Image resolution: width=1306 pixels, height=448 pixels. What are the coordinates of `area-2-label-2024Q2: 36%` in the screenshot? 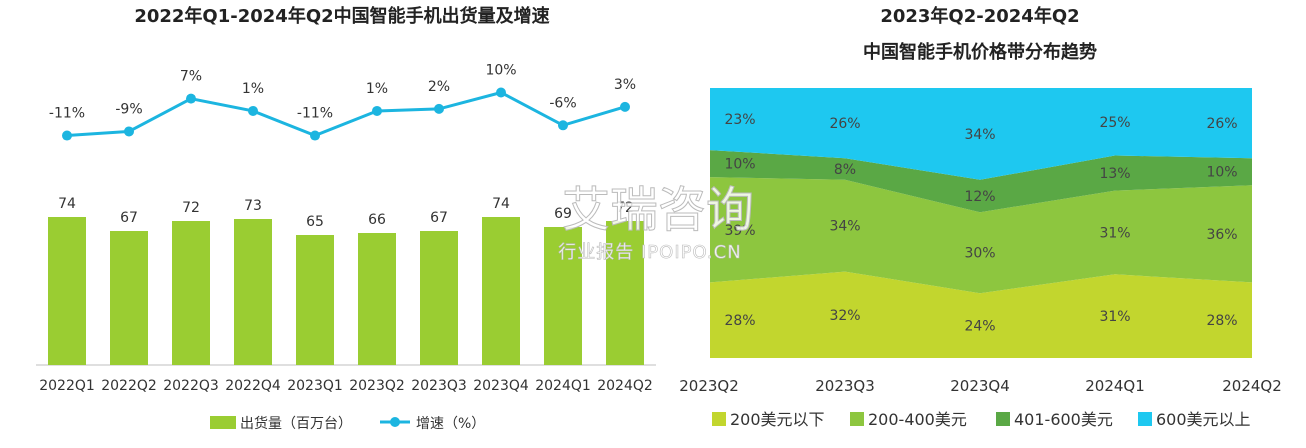 It's located at (1221, 235).